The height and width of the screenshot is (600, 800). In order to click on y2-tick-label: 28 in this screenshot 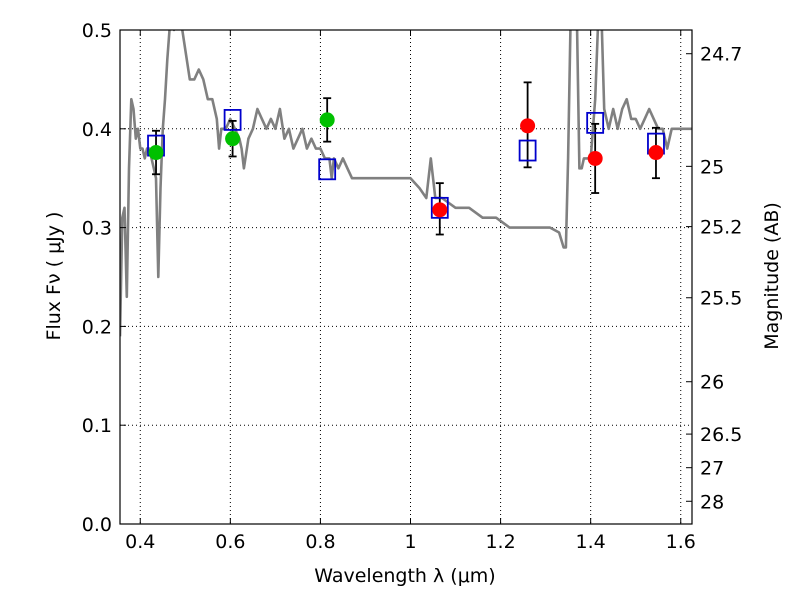, I will do `click(712, 502)`.